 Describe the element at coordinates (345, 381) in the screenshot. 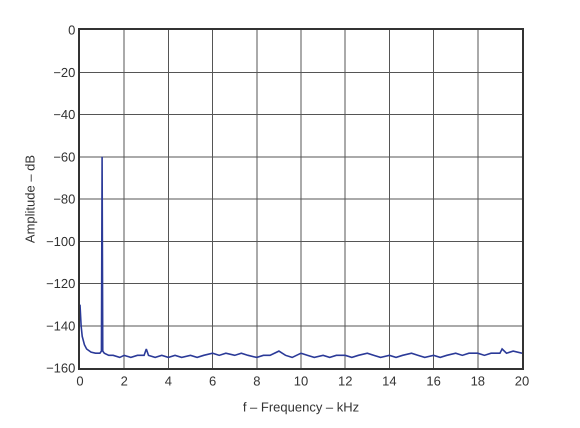

I see `x-tick-label: 12` at that location.